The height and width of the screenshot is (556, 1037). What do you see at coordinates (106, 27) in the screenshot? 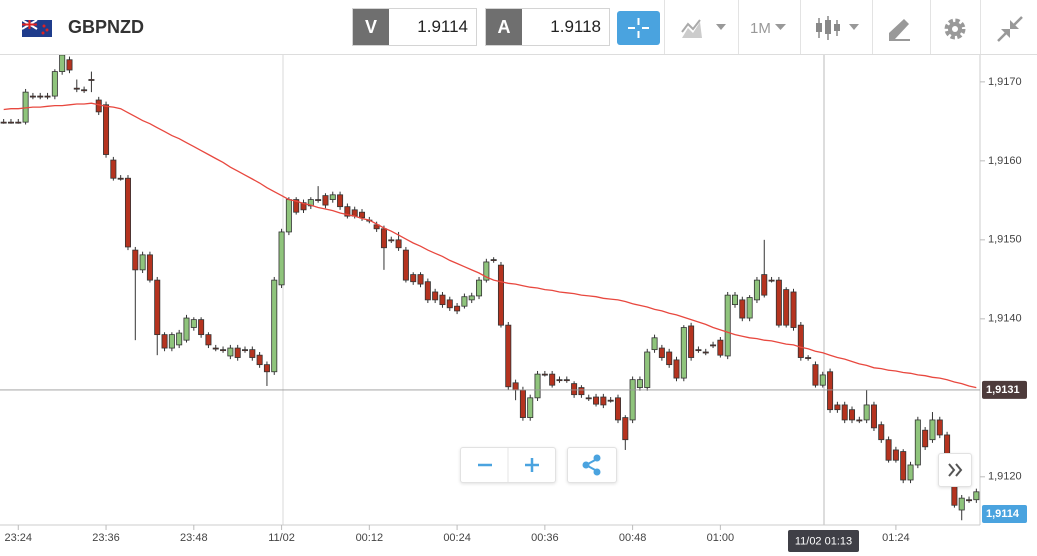
I see `symbol: GBPNZD` at bounding box center [106, 27].